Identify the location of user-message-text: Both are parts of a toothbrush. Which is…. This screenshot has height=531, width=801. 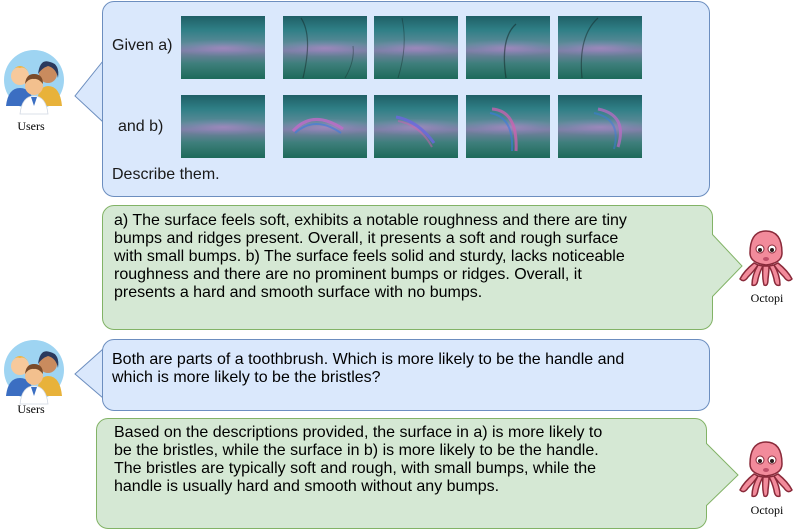
(410, 369).